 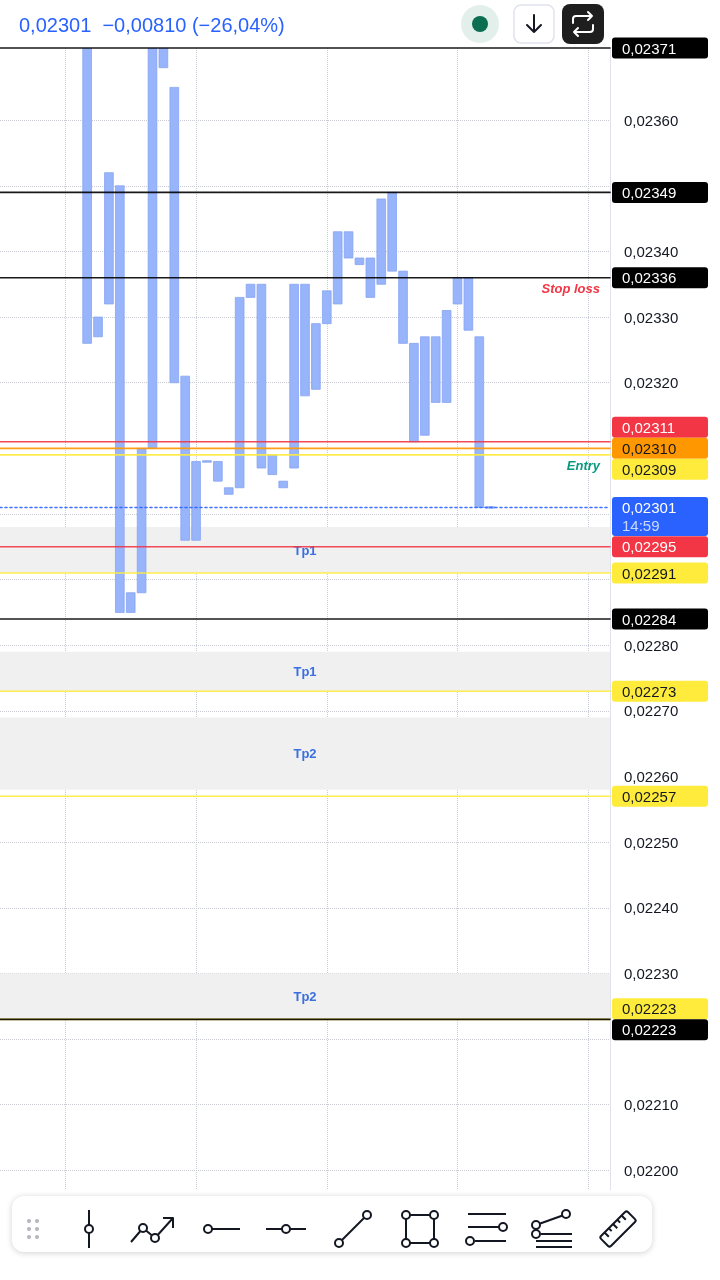 I want to click on ref-line-label: 0,02310, so click(x=649, y=448).